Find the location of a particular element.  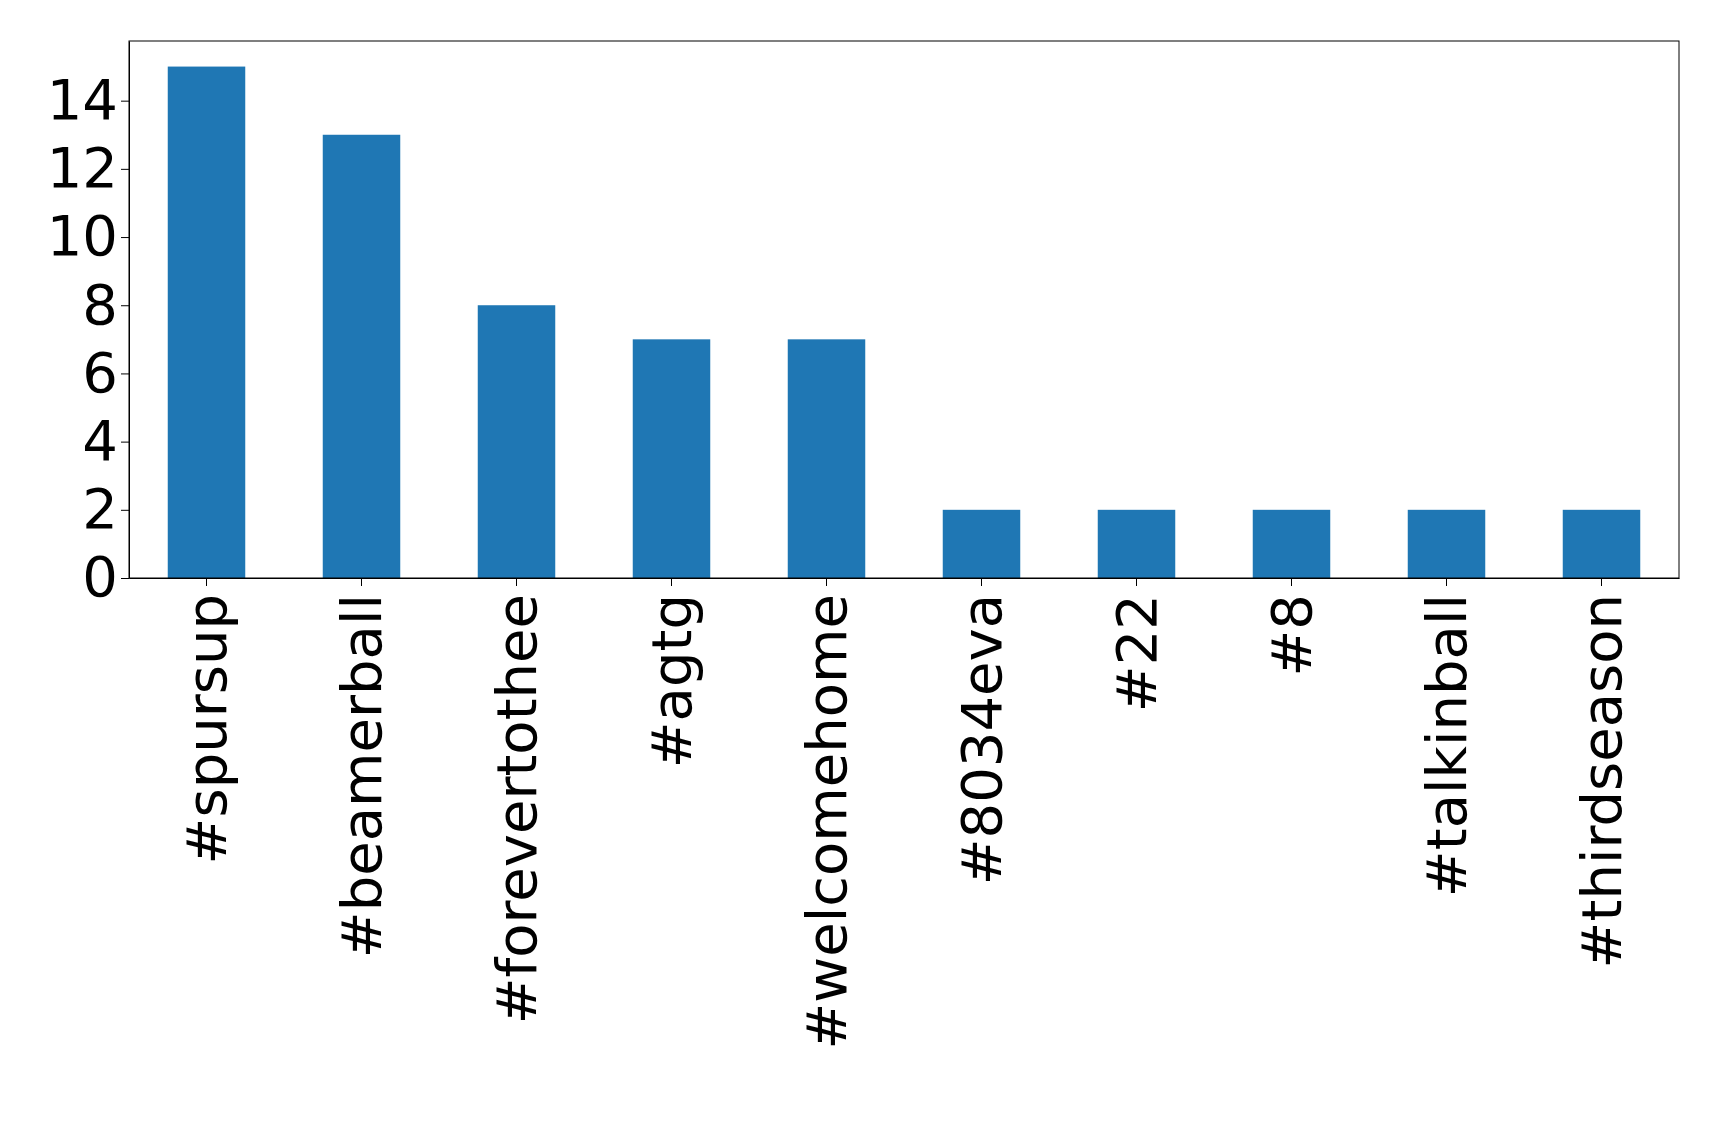

y-tick-label: 4 is located at coordinates (100, 441).